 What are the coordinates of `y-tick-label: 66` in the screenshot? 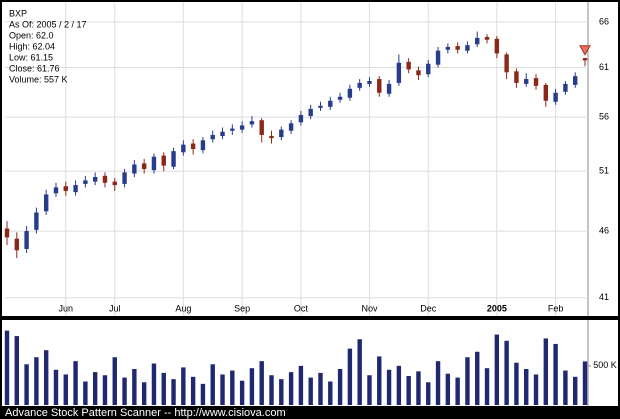 It's located at (604, 21).